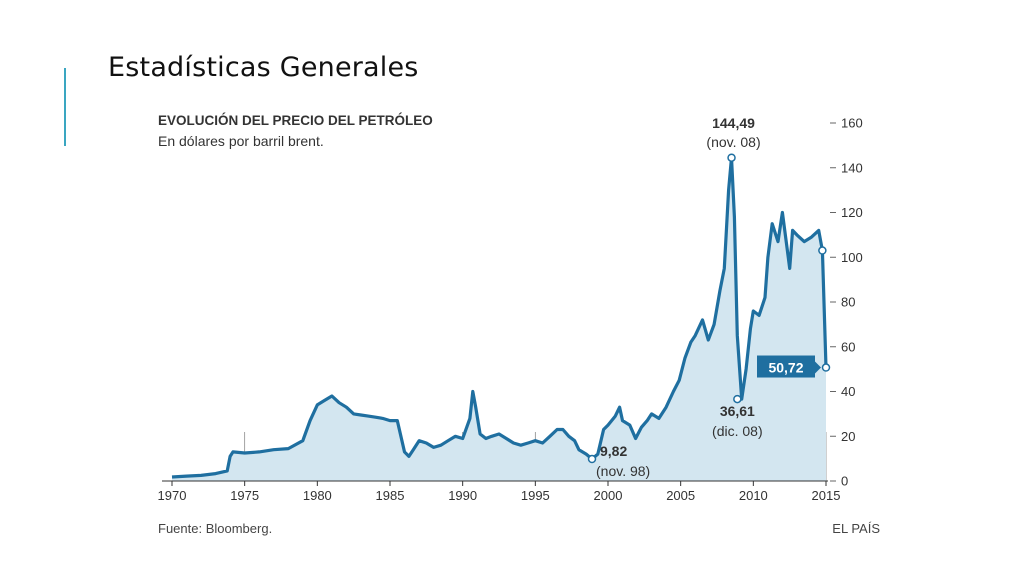 The width and height of the screenshot is (1024, 576). What do you see at coordinates (856, 528) in the screenshot?
I see `chart-credit: EL PAÍS` at bounding box center [856, 528].